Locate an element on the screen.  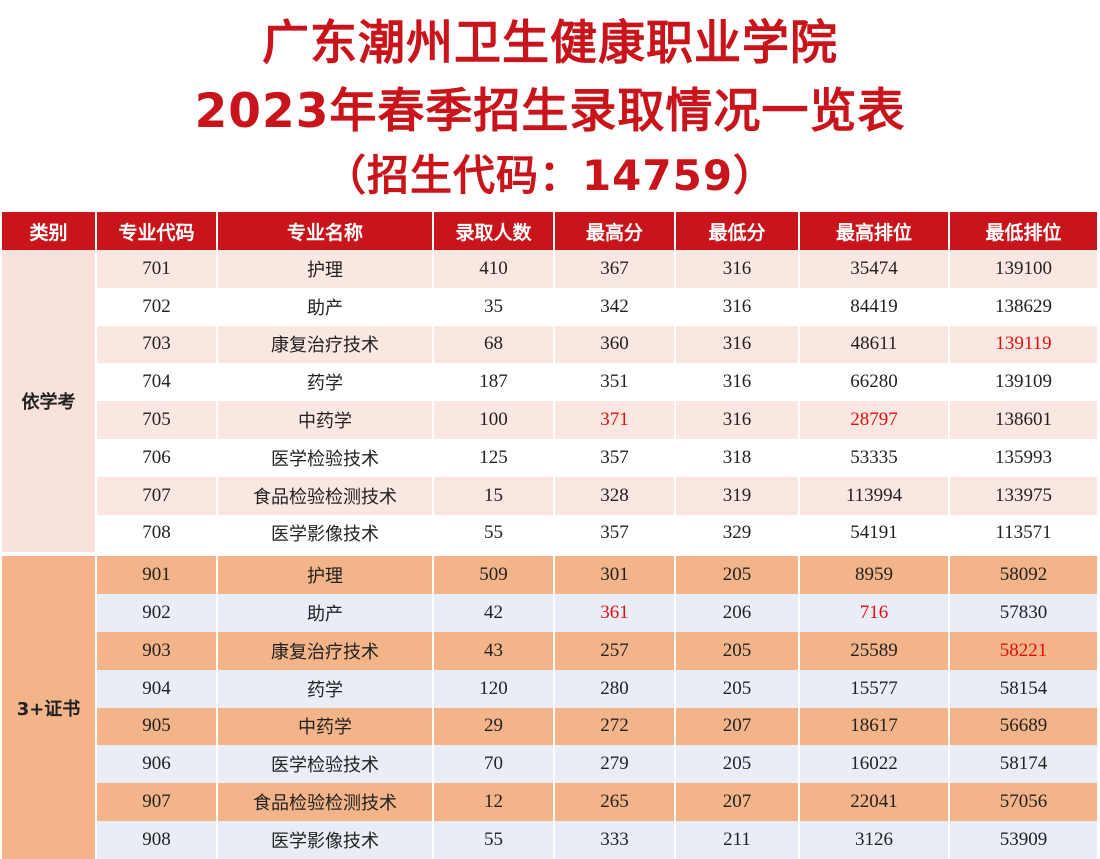
lowest-rank-cell: 138629 is located at coordinates (1024, 306).